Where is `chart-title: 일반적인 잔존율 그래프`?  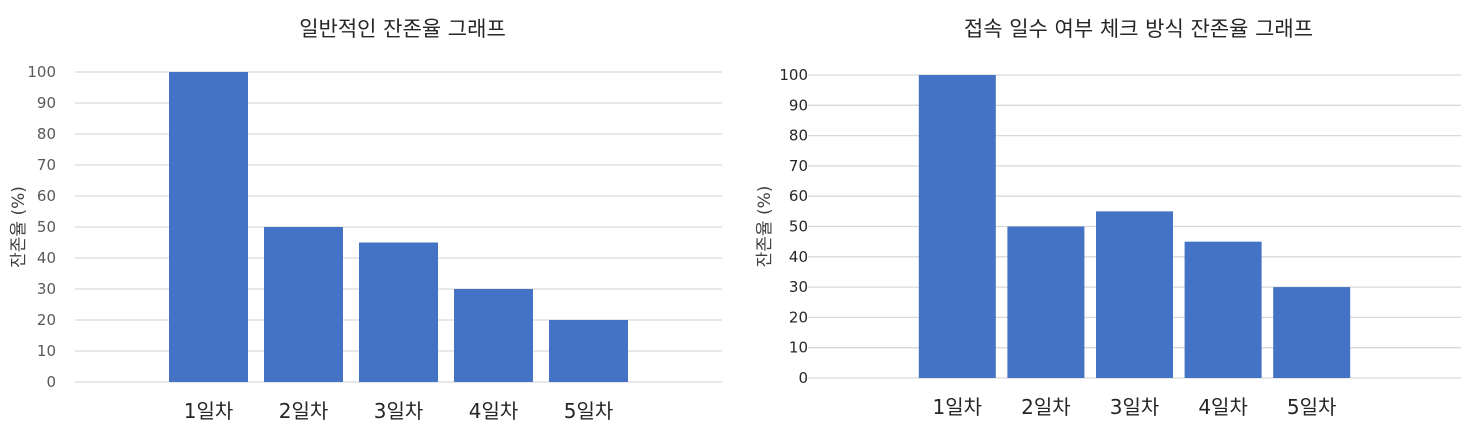
chart-title: 일반적인 잔존율 그래프 is located at coordinates (402, 29).